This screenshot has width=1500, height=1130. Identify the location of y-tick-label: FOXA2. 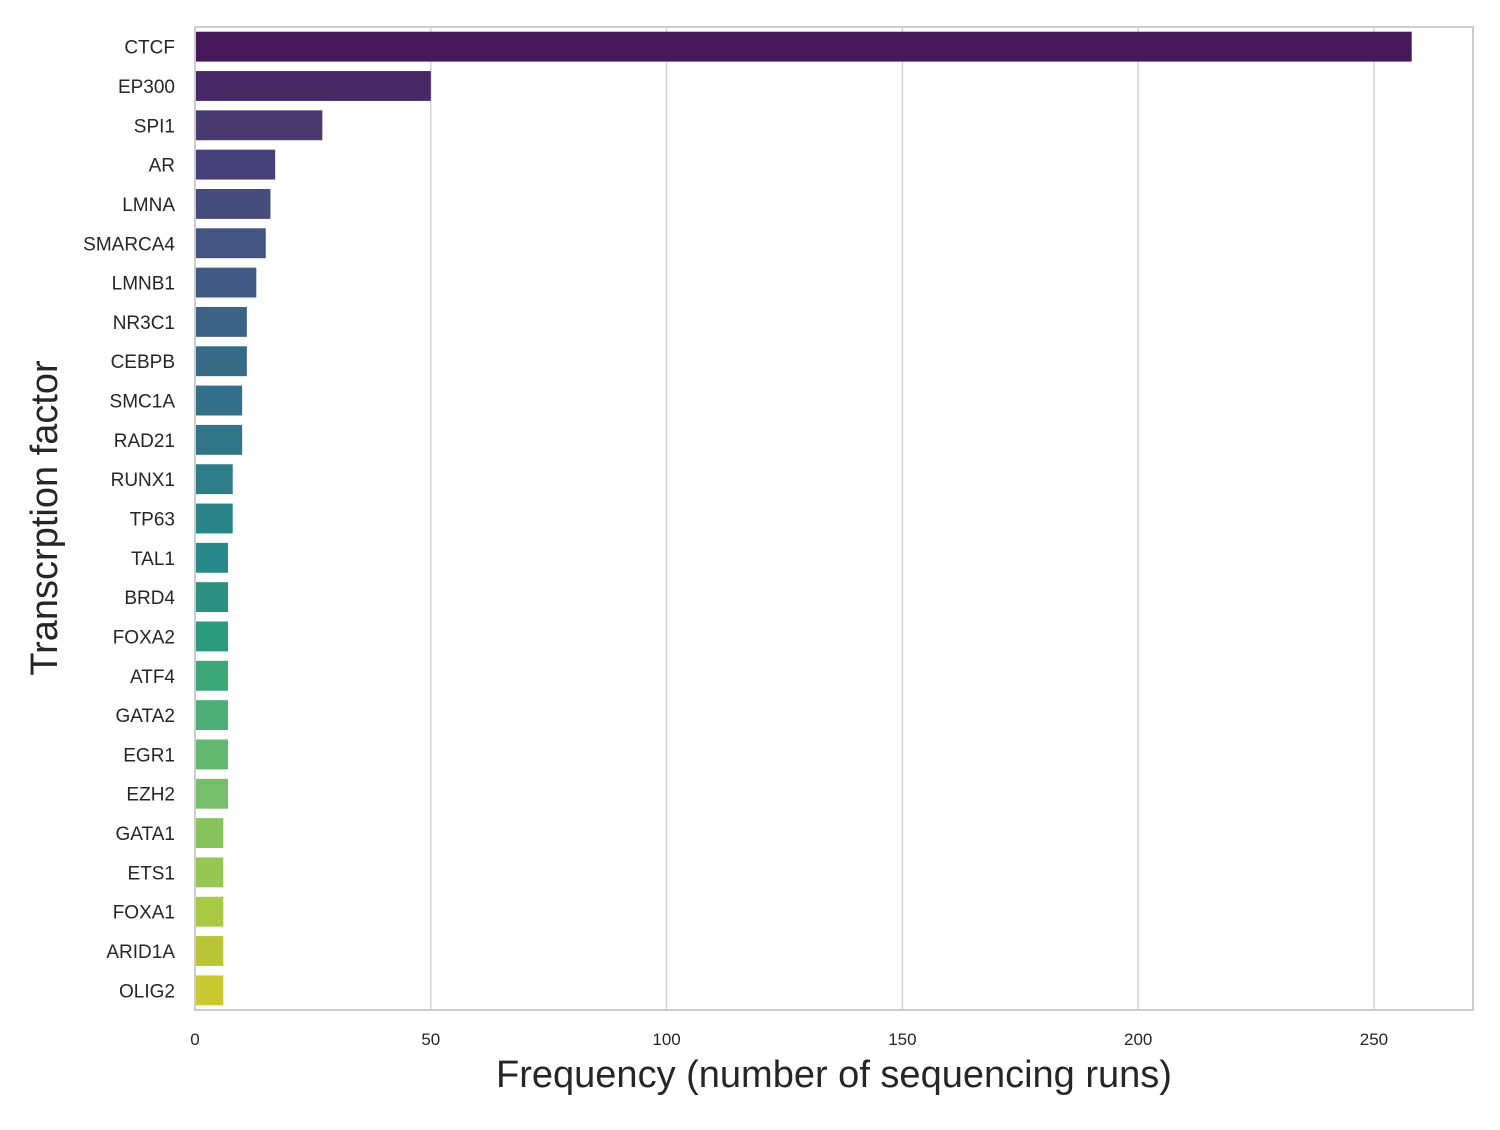
(144, 637).